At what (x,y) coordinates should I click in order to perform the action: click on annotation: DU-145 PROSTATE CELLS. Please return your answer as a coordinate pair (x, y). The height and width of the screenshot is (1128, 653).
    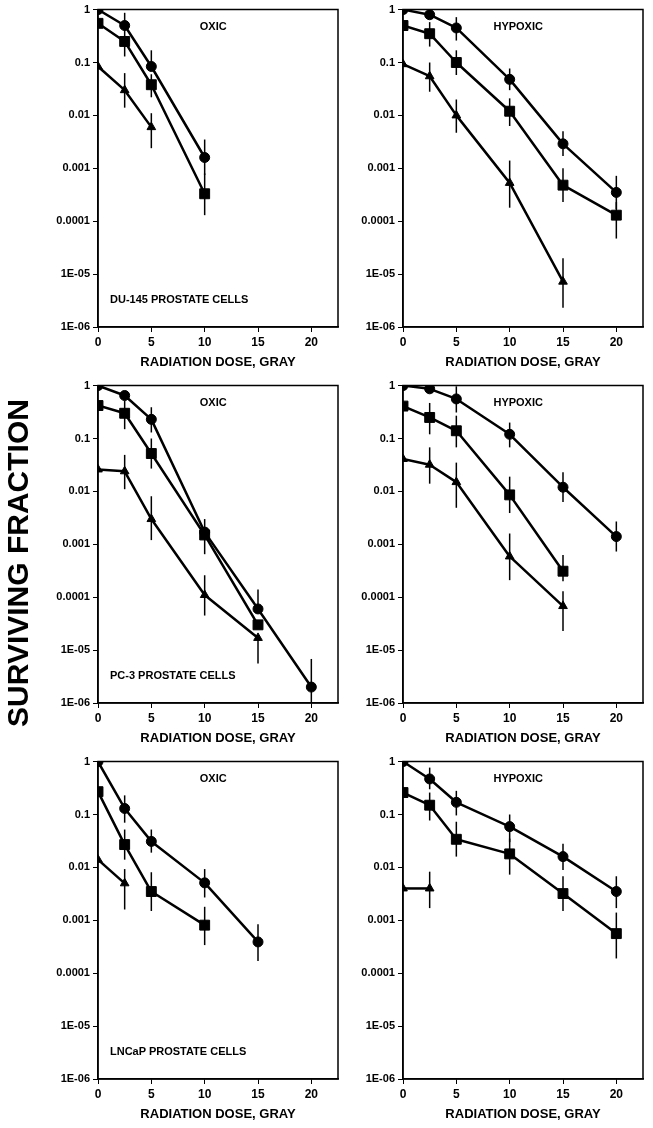
    Looking at the image, I should click on (179, 298).